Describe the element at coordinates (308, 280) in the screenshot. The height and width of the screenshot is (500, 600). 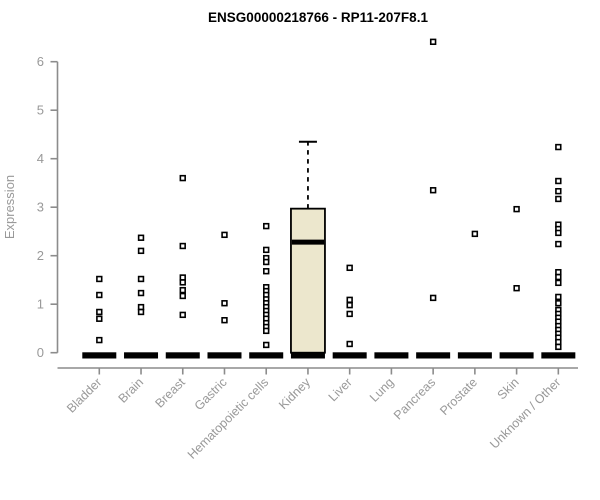
I see `iqr-box` at that location.